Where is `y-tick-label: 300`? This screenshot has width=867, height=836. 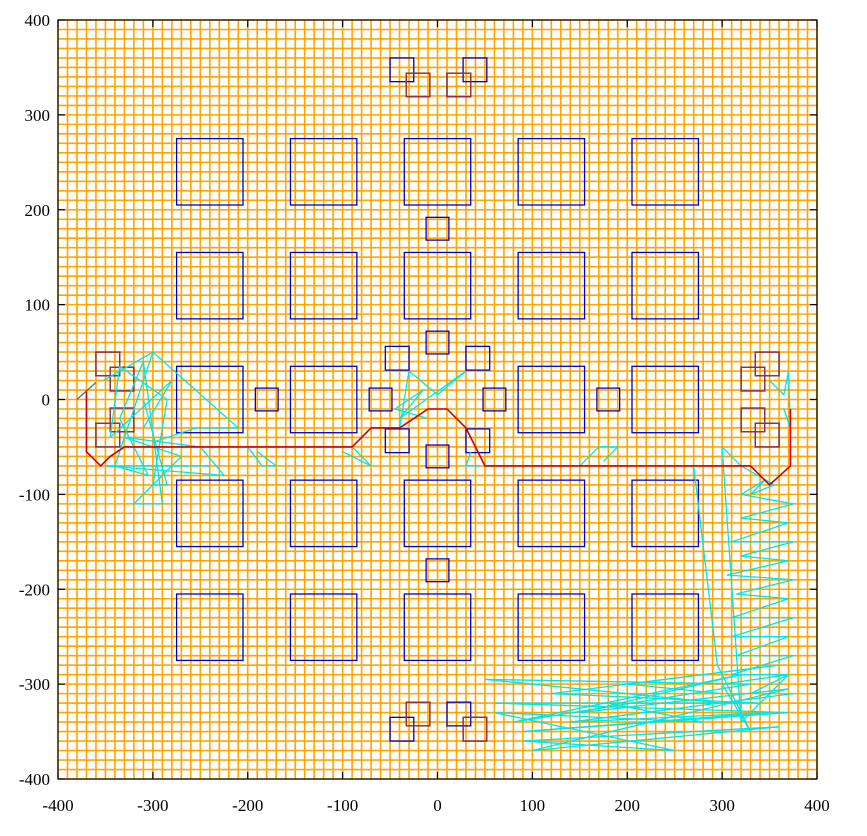
y-tick-label: 300 is located at coordinates (38, 115).